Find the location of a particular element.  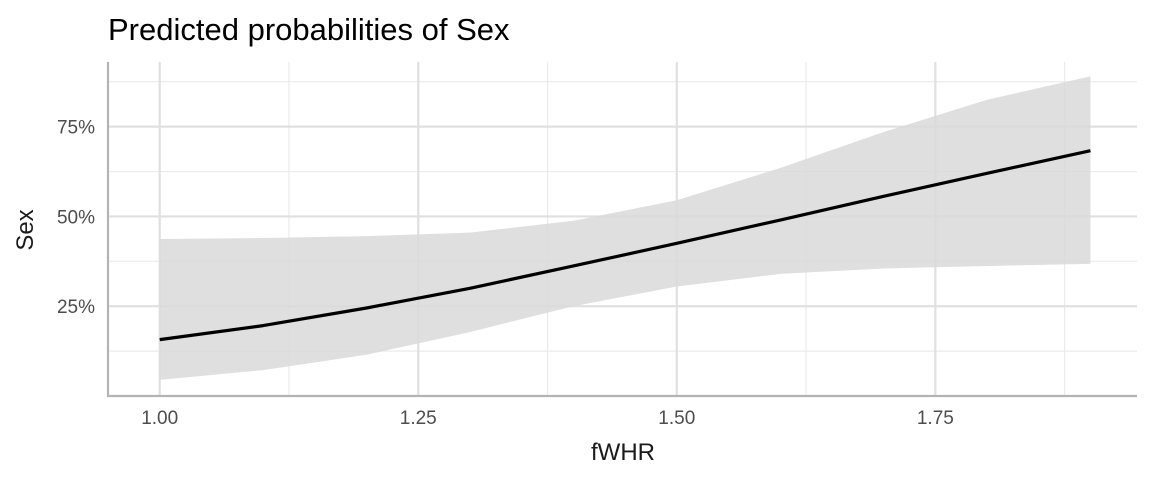

x-axis-title: fWHR is located at coordinates (623, 452).